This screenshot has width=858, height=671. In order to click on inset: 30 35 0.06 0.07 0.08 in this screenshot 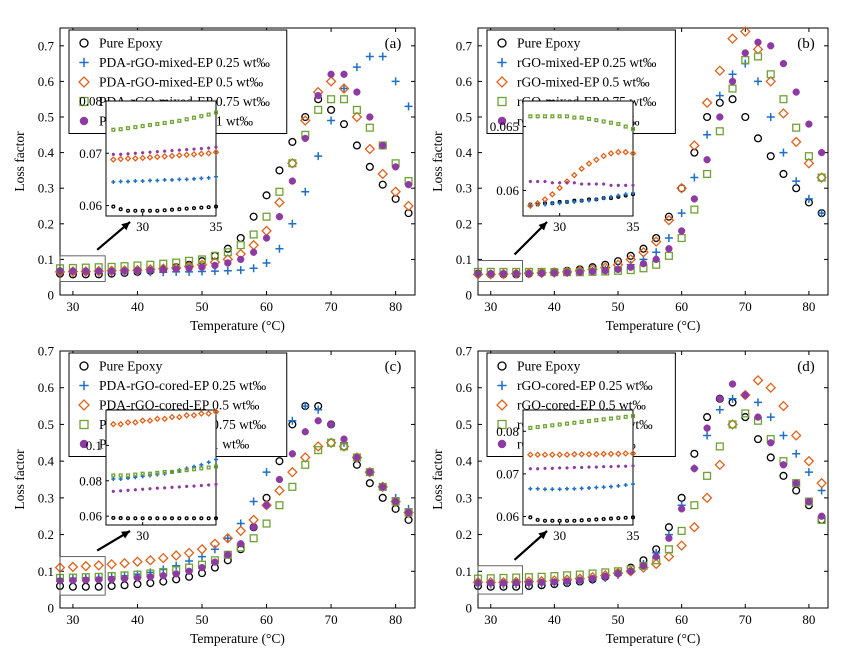, I will do `click(150, 164)`.